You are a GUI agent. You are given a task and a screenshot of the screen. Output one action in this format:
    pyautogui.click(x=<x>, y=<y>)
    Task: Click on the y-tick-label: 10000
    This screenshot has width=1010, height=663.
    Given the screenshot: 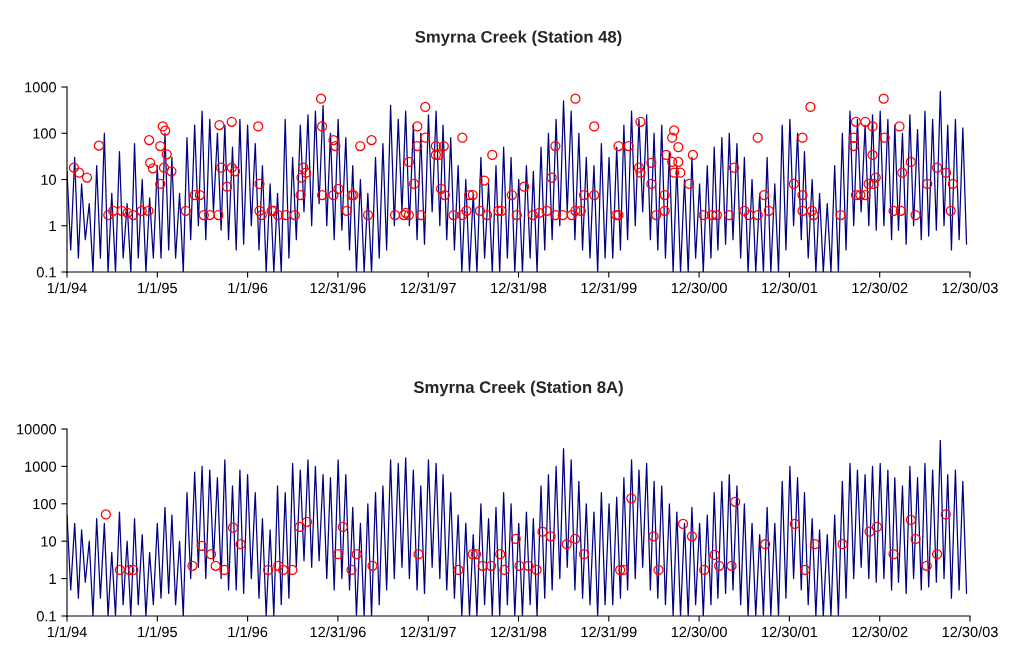 What is the action you would take?
    pyautogui.click(x=37, y=429)
    